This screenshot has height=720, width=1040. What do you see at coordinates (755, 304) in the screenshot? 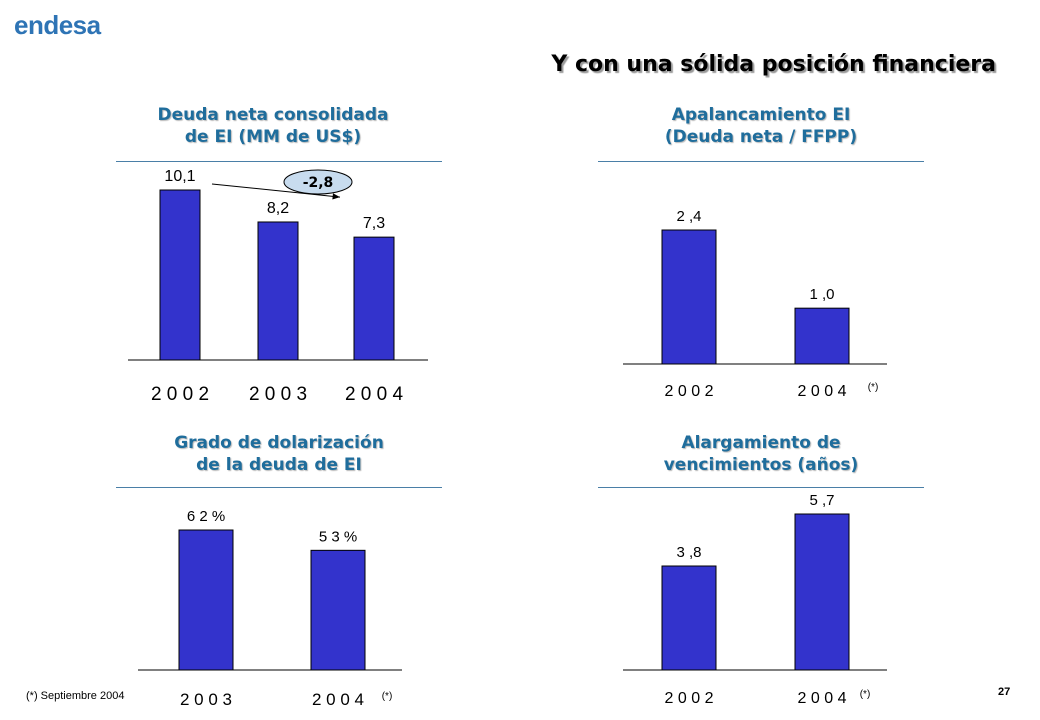
I see `leverage-bar-chart: 2 ,4 2 0 0 2 1 ,0 2 0 0 4 (*)` at bounding box center [755, 304].